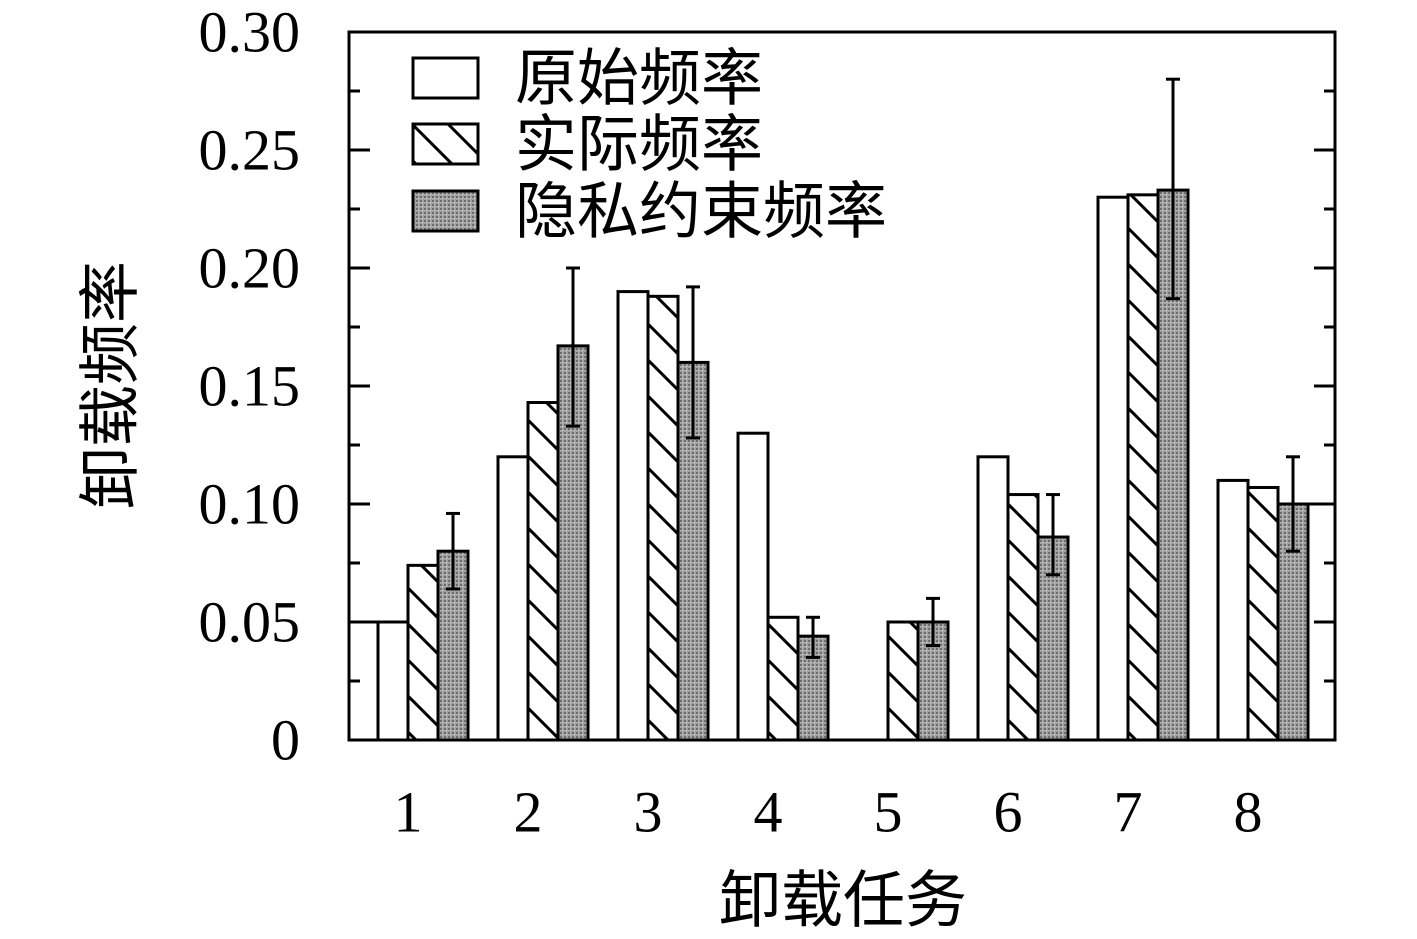 The height and width of the screenshot is (939, 1417). I want to click on x-tick-label: 4, so click(768, 812).